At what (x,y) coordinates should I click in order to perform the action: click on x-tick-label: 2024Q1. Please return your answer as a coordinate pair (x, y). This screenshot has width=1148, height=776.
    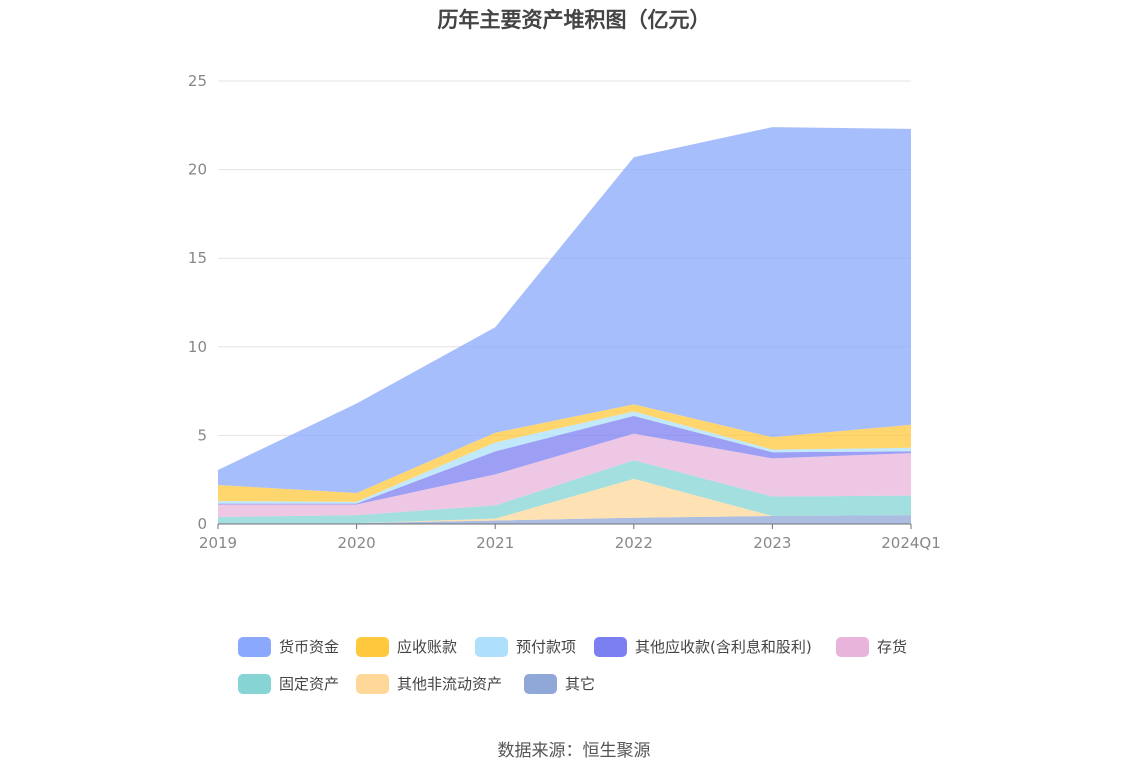
    Looking at the image, I should click on (911, 543).